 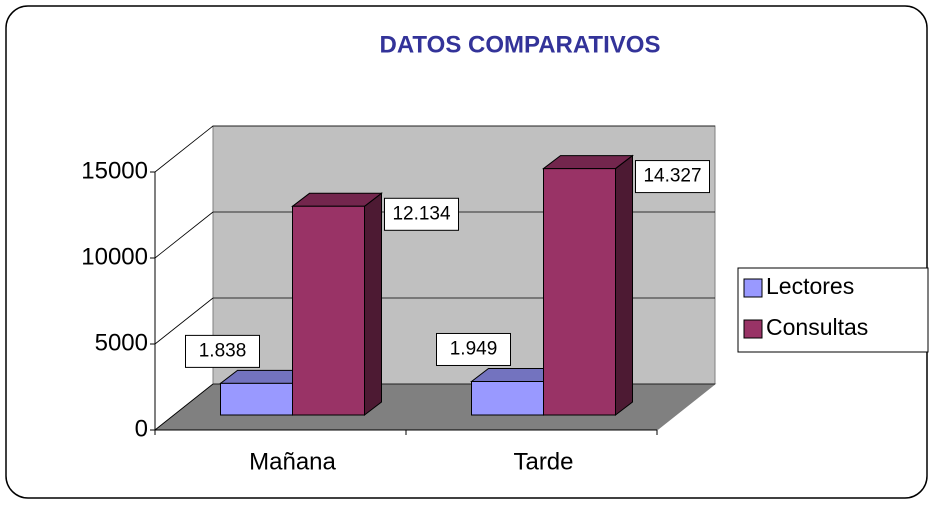 I want to click on data-label: 14.327, so click(x=672, y=176).